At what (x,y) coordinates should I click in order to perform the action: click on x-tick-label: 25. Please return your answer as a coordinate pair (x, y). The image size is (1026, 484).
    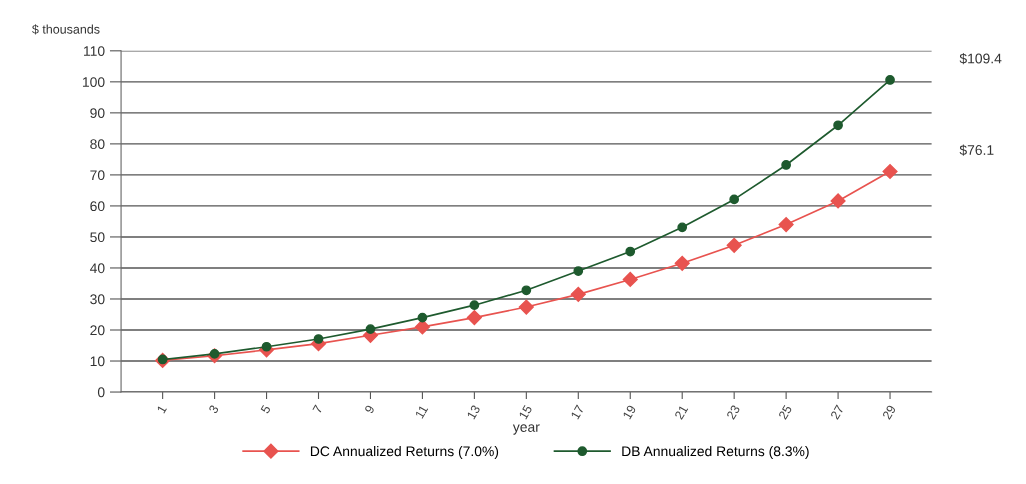
    Looking at the image, I should click on (785, 412).